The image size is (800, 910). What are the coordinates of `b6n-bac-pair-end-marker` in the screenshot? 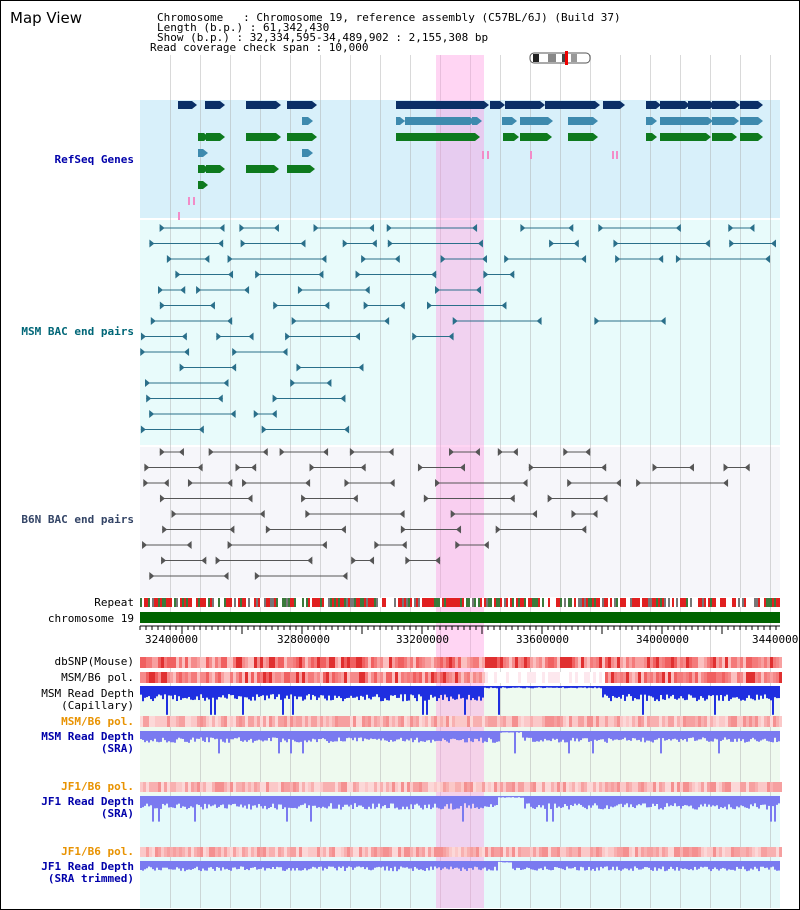 It's located at (345, 576).